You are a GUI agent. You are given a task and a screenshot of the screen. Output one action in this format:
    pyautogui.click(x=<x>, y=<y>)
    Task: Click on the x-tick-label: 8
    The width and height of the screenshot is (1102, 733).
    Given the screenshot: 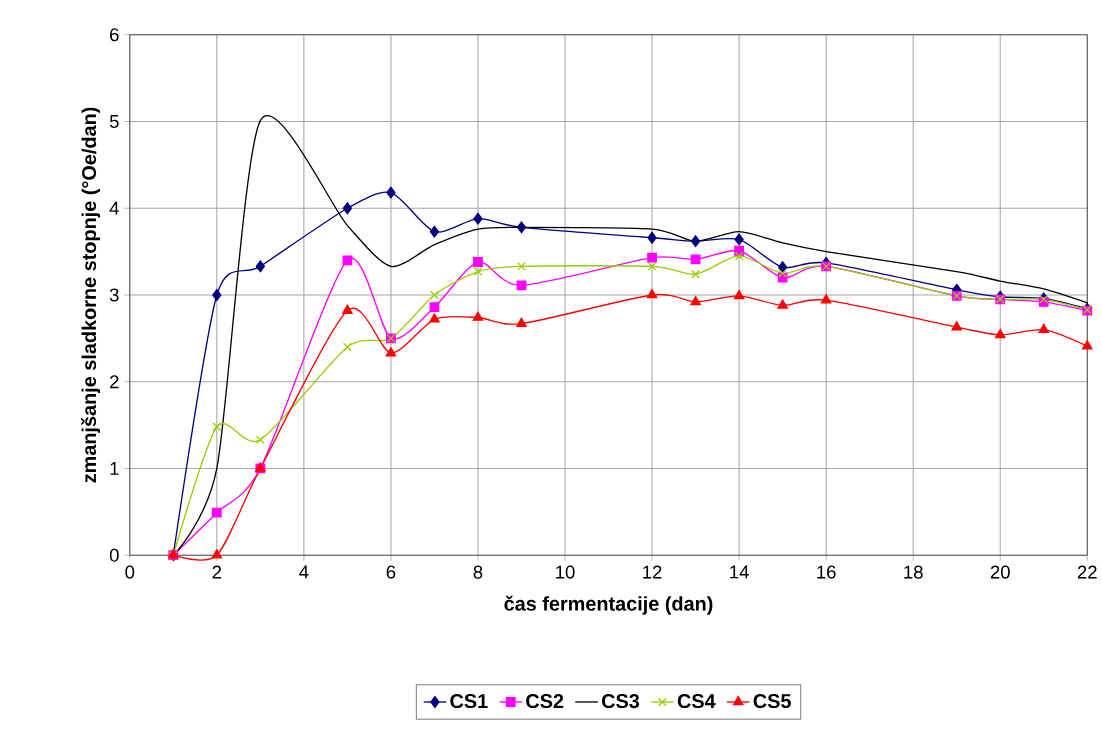 What is the action you would take?
    pyautogui.click(x=478, y=572)
    